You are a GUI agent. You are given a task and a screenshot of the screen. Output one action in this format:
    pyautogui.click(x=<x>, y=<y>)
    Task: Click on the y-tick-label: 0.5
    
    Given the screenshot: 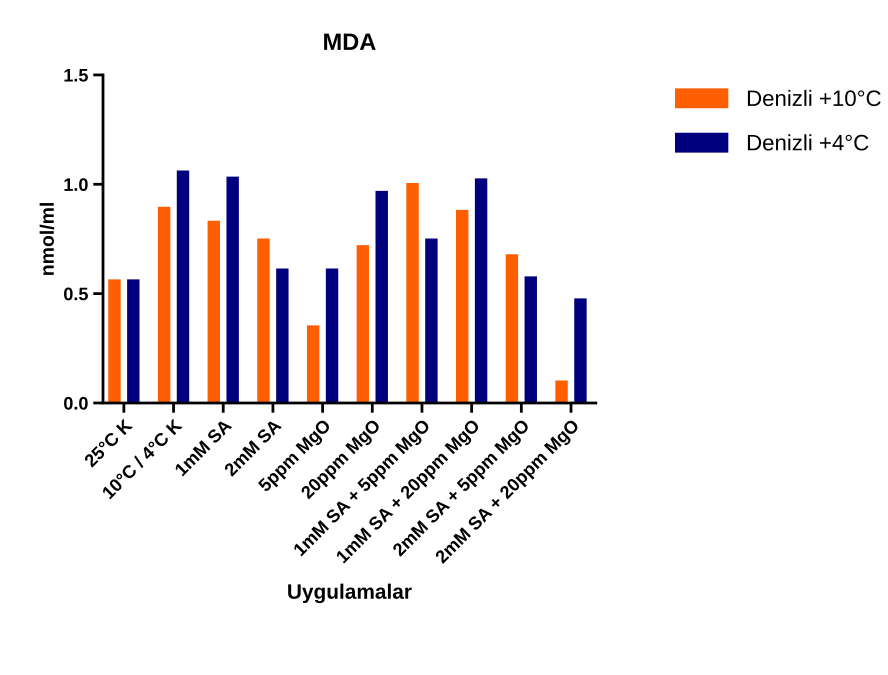 What is the action you would take?
    pyautogui.click(x=76, y=294)
    